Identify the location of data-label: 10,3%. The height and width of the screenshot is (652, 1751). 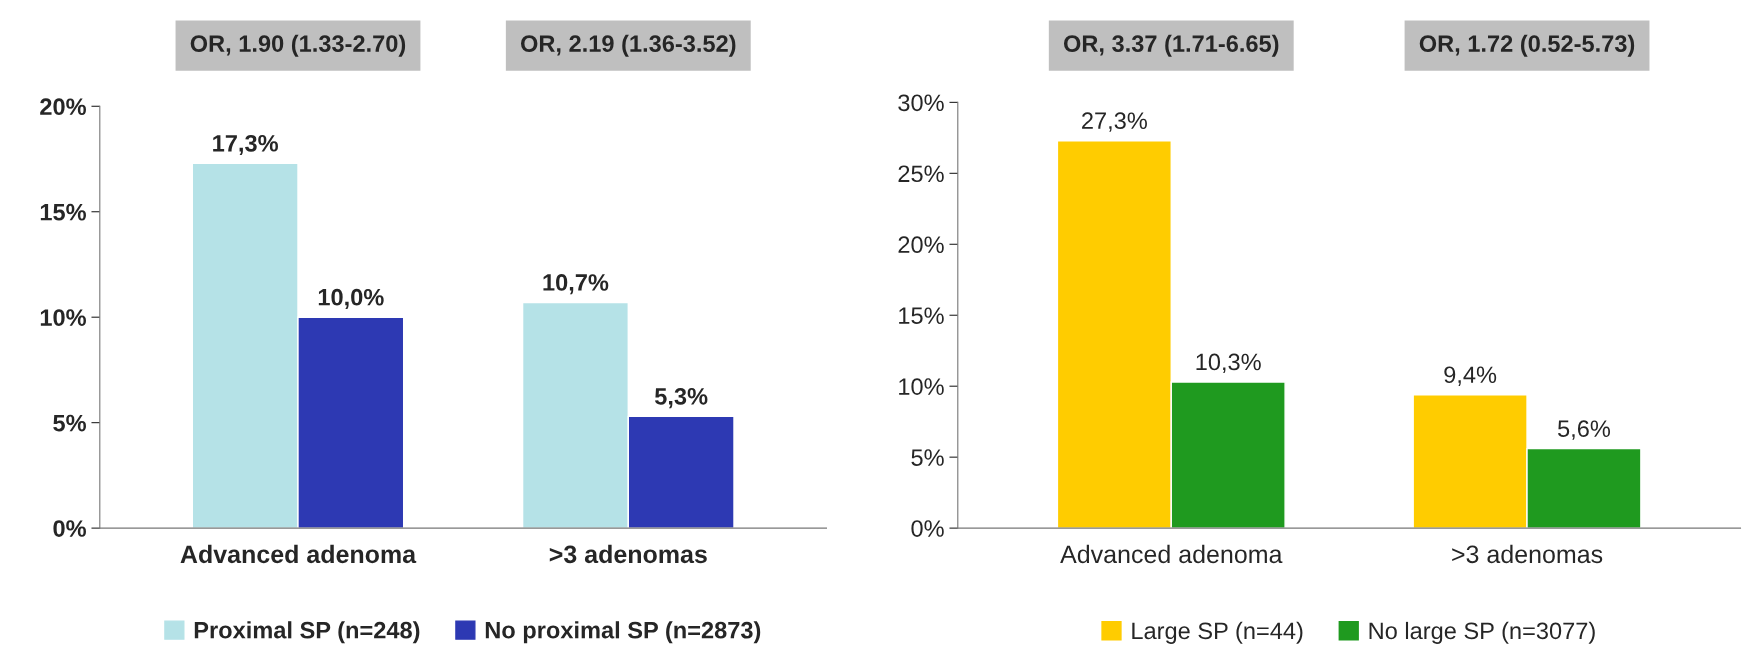
(1228, 363).